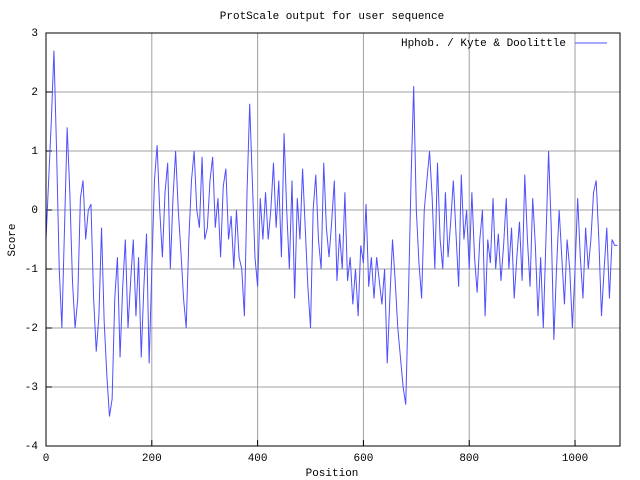  What do you see at coordinates (34, 211) in the screenshot?
I see `y-tick-label: 0` at bounding box center [34, 211].